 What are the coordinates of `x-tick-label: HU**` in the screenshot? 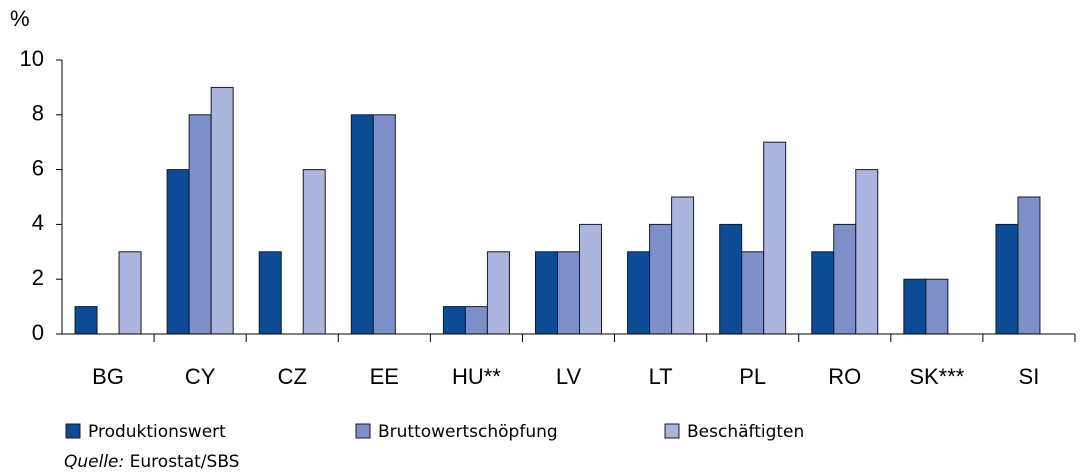 It's located at (476, 376).